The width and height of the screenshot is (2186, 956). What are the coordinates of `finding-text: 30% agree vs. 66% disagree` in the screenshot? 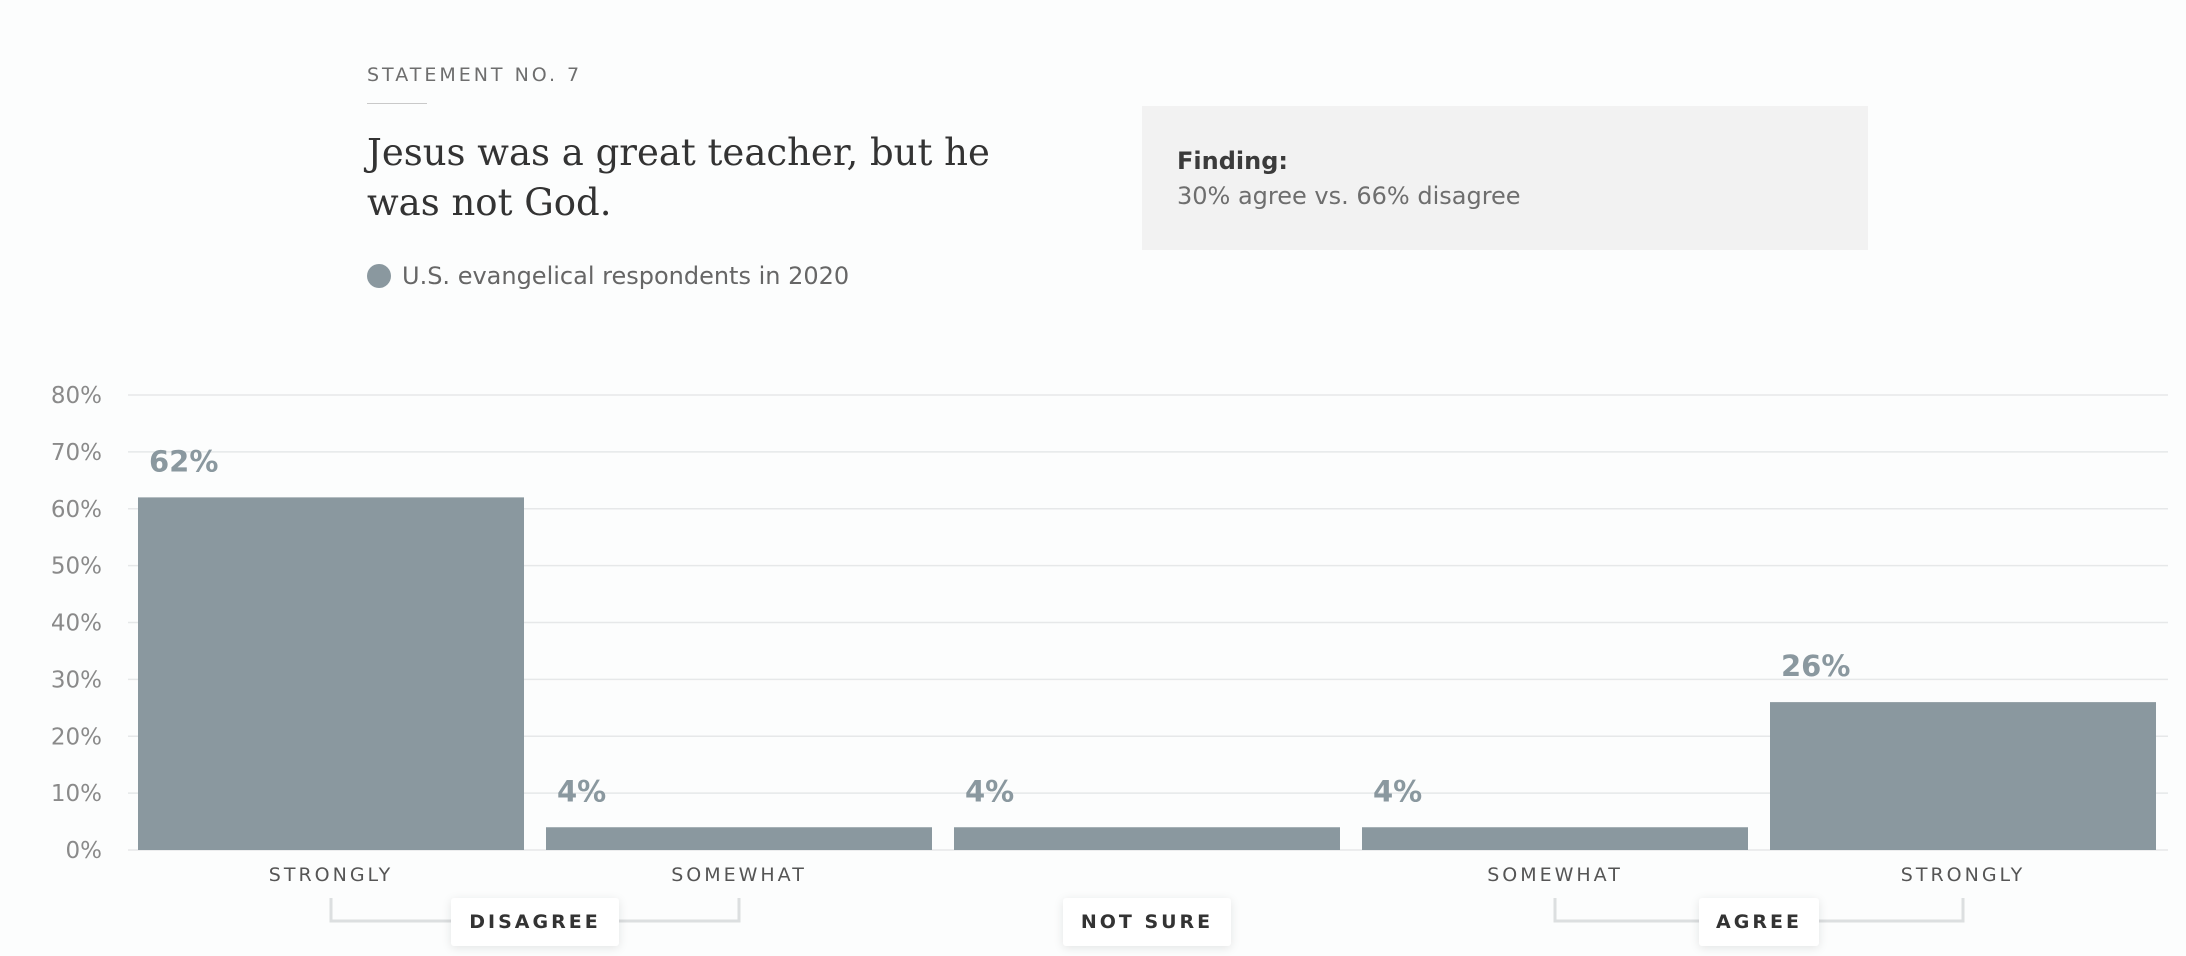 It's located at (1349, 196).